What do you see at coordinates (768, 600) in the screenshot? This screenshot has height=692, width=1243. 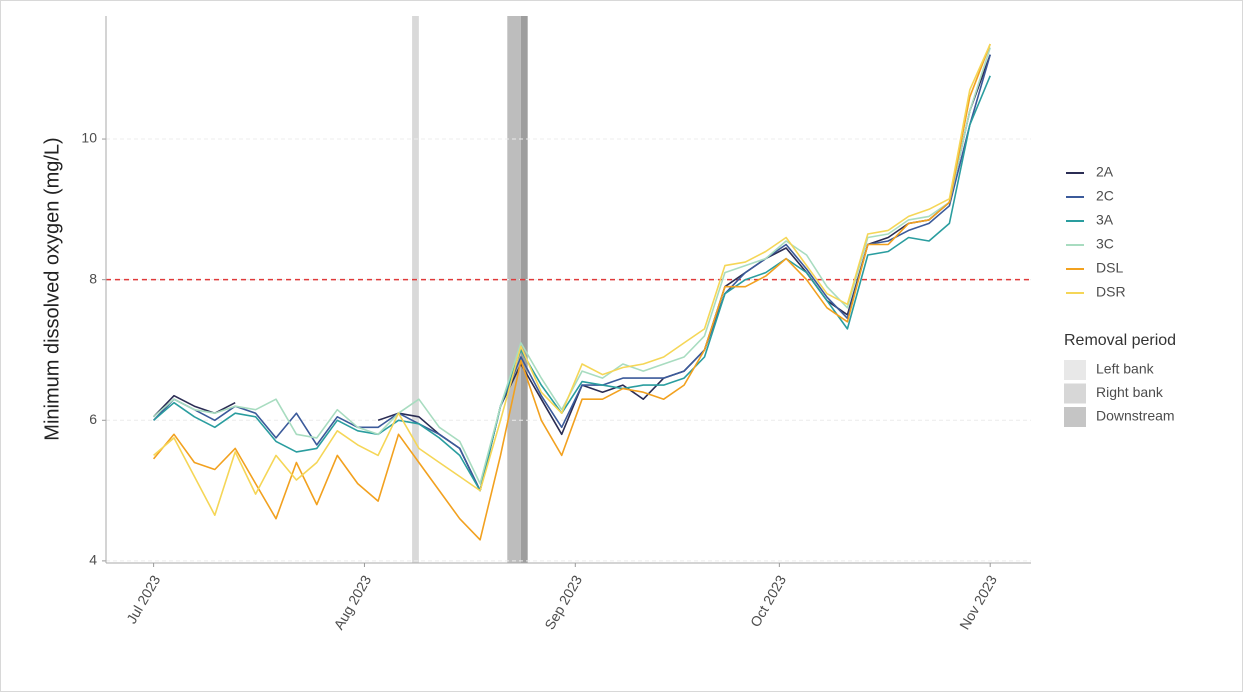 I see `x-tick-label: Oct 2023` at bounding box center [768, 600].